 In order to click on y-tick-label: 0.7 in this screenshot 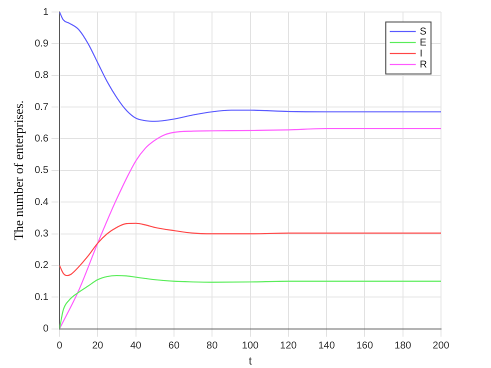, I will do `click(41, 107)`.